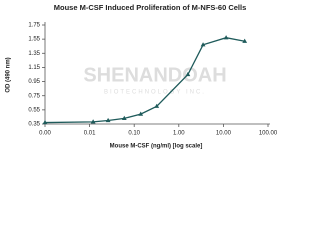  Describe the element at coordinates (154, 75) in the screenshot. I see `watermark: SHENANDOAH` at that location.